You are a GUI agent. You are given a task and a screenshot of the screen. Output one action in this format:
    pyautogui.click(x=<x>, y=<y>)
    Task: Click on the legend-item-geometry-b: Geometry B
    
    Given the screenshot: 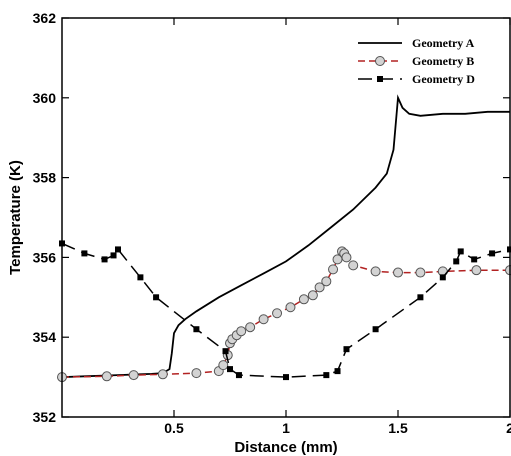 What is the action you would take?
    pyautogui.click(x=416, y=61)
    